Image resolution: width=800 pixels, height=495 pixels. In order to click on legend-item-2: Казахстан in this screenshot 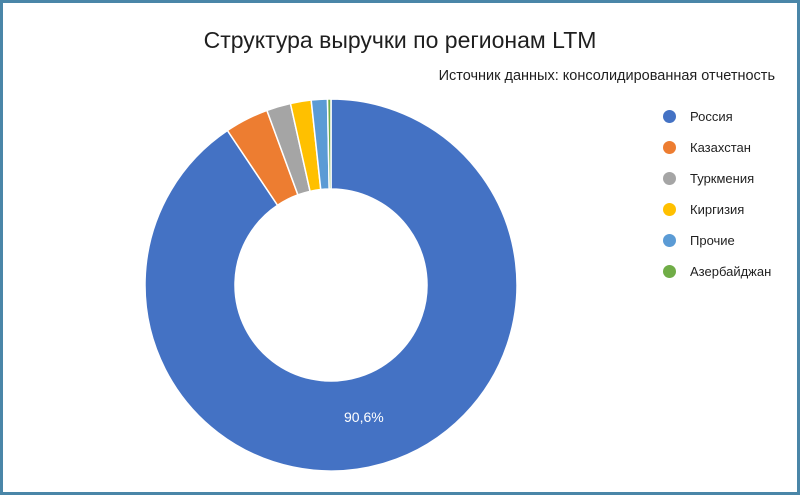, I will do `click(717, 147)`.